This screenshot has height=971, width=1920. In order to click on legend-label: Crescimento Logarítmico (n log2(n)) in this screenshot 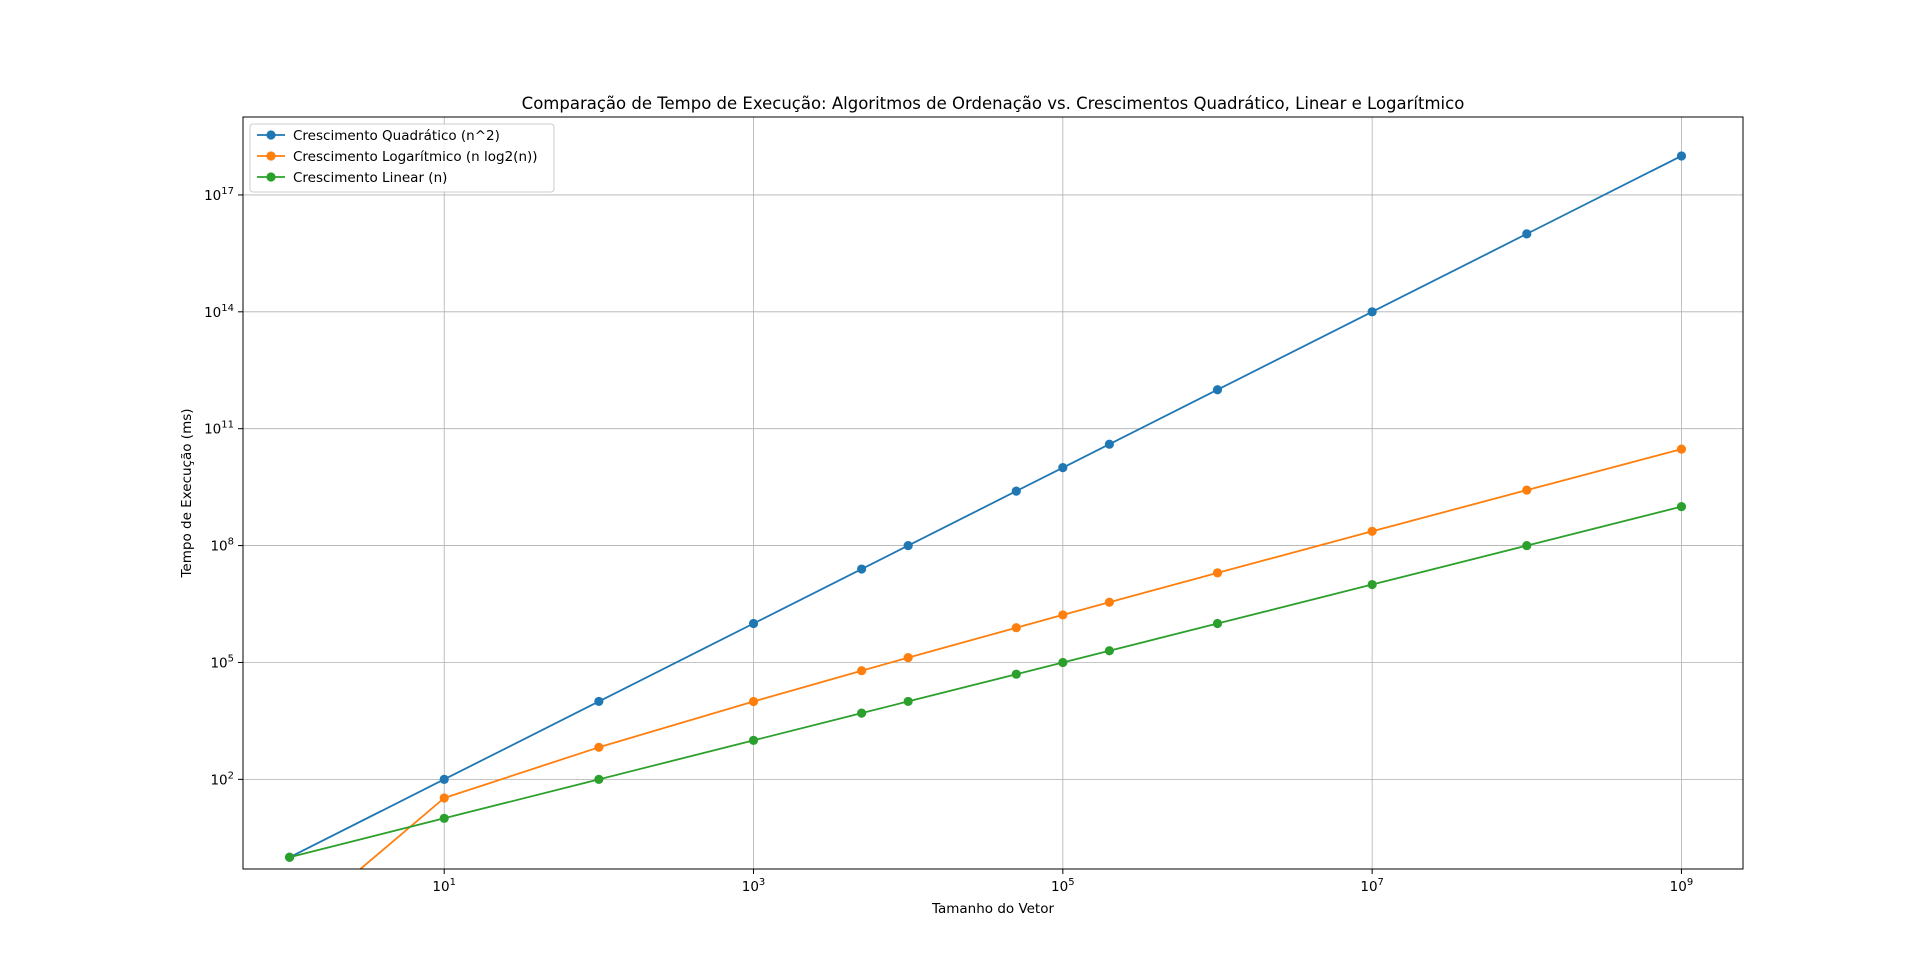, I will do `click(415, 157)`.